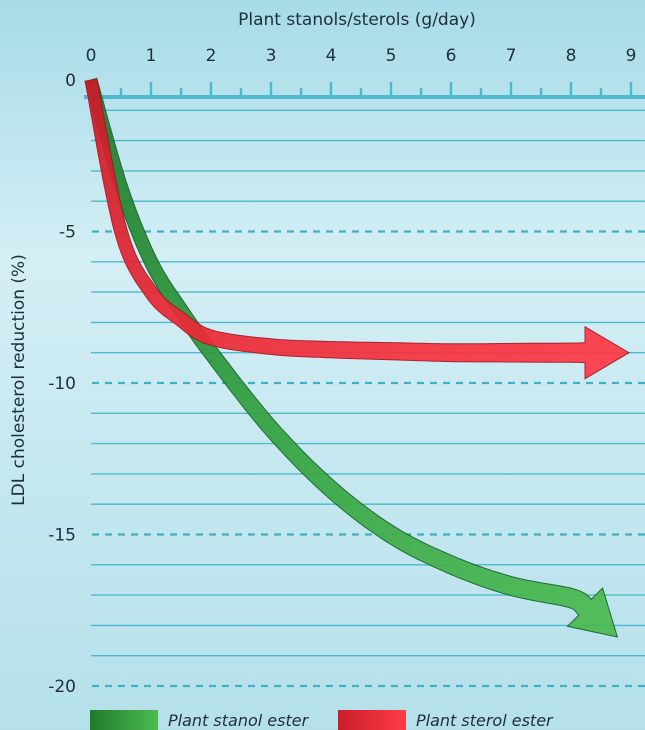  Describe the element at coordinates (331, 56) in the screenshot. I see `x-tick-label: 4` at that location.